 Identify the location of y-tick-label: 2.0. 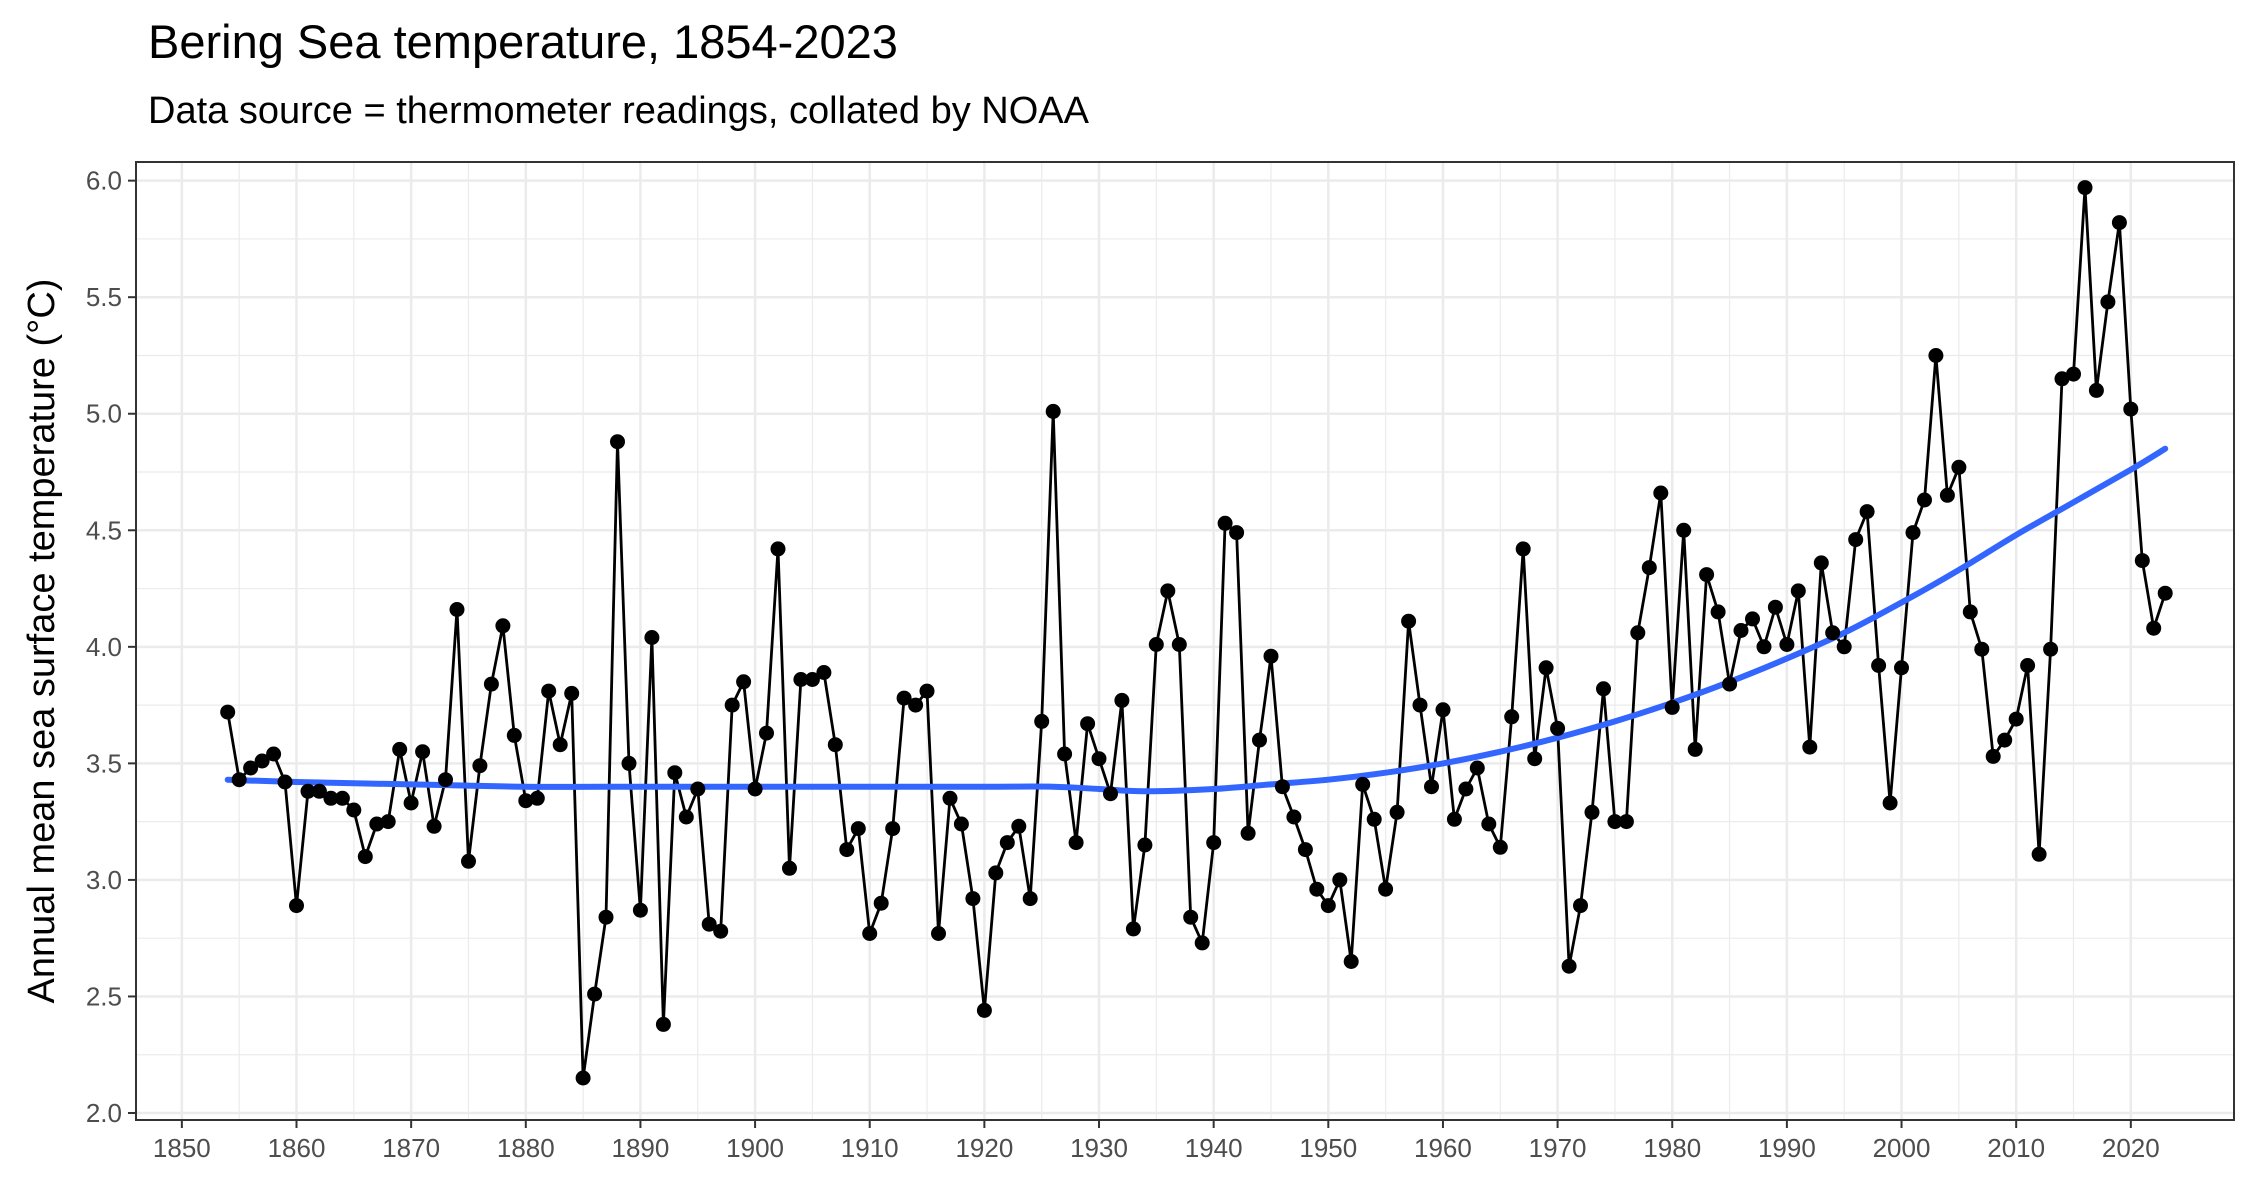
(104, 1113).